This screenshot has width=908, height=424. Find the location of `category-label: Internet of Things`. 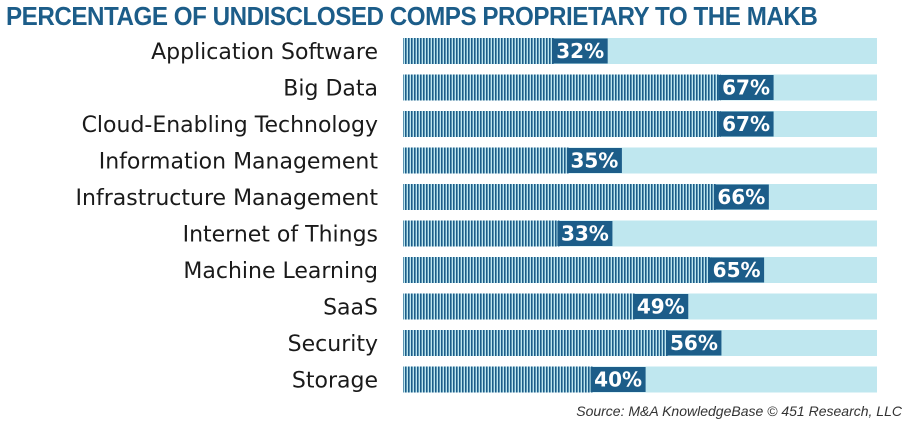

category-label: Internet of Things is located at coordinates (280, 235).